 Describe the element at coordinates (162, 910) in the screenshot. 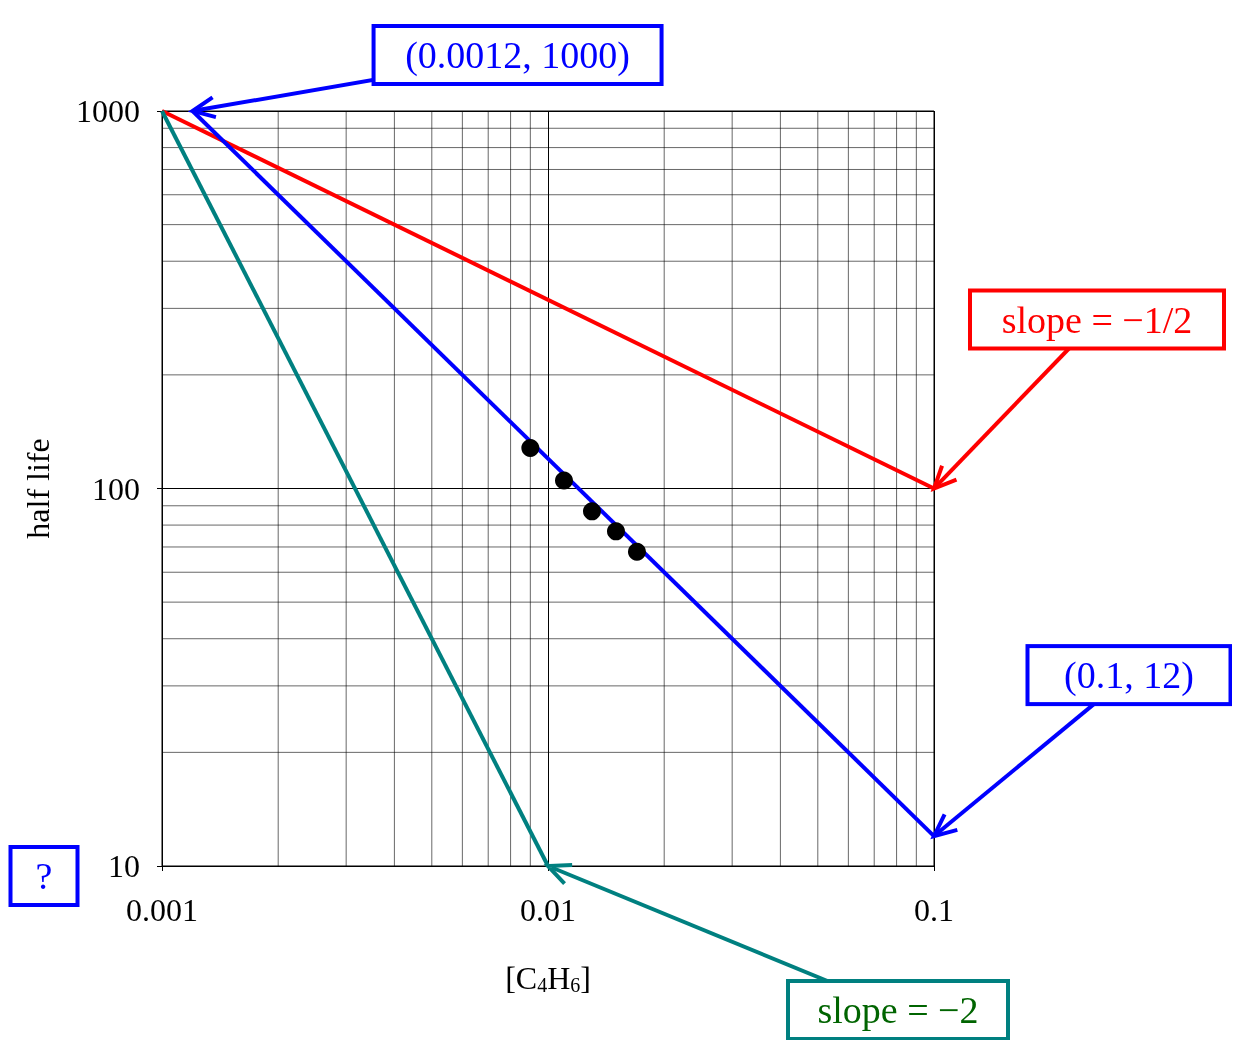

I see `x-tick-label: 0.001` at that location.